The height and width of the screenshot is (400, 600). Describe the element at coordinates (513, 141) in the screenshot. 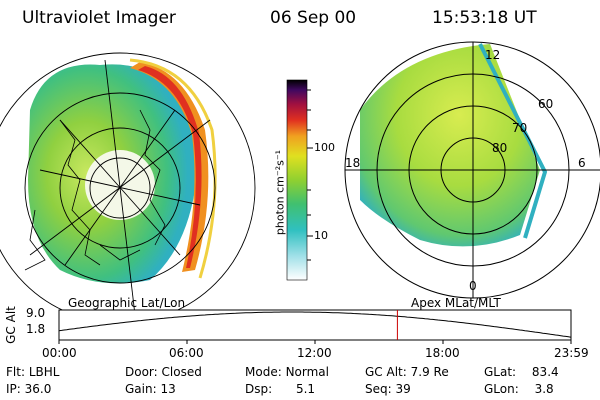

I see `dayside-edge` at that location.